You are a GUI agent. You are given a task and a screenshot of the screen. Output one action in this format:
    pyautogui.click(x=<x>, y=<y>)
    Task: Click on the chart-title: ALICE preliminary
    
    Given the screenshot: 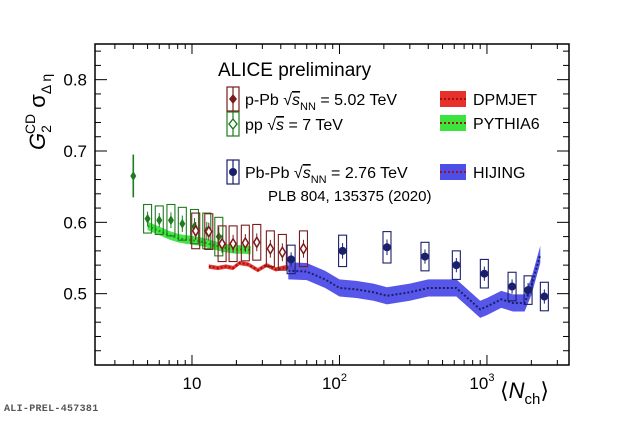 What is the action you would take?
    pyautogui.click(x=295, y=70)
    